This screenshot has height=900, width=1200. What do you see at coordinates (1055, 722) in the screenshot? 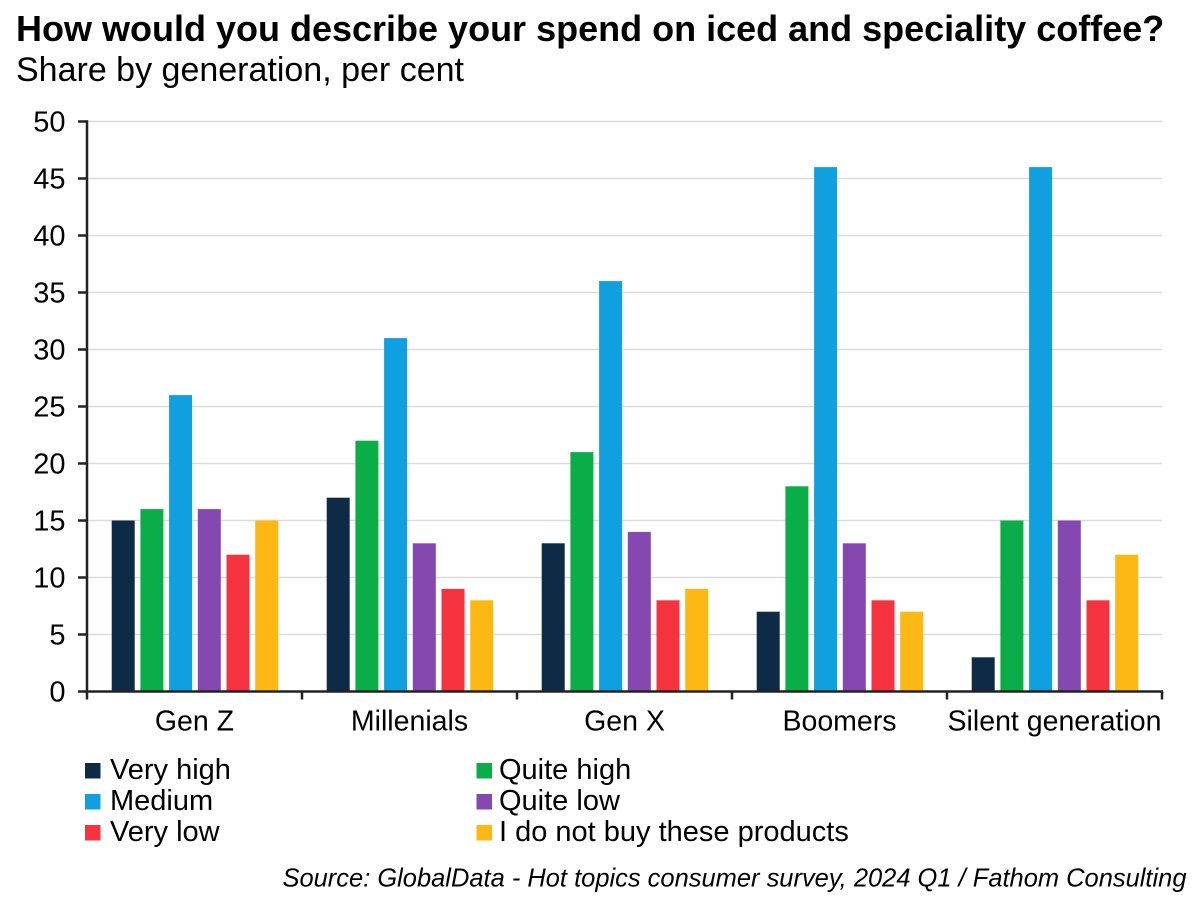
I see `svg-text: Silent generation` at bounding box center [1055, 722].